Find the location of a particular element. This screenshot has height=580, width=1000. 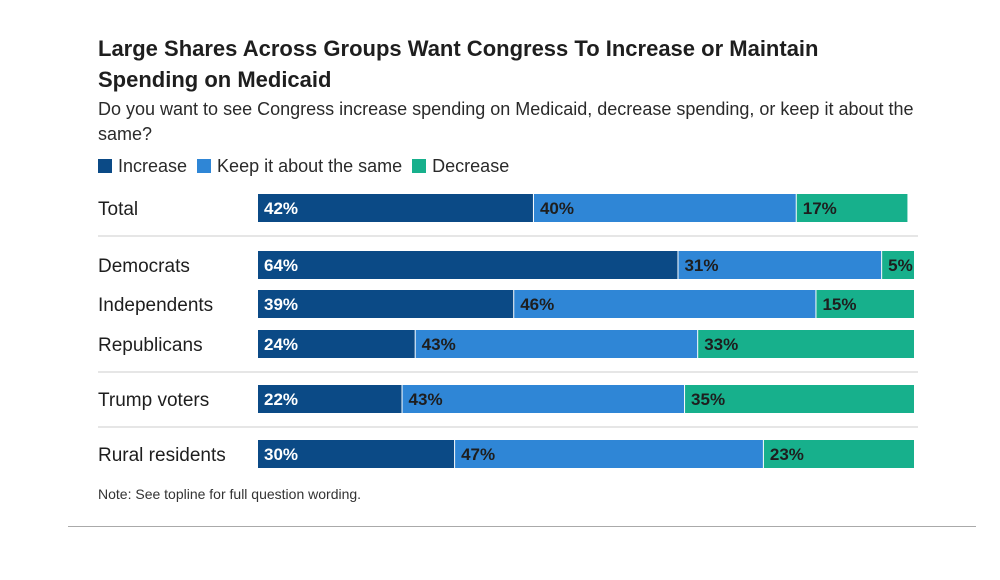

row-label-total: Total is located at coordinates (118, 209).